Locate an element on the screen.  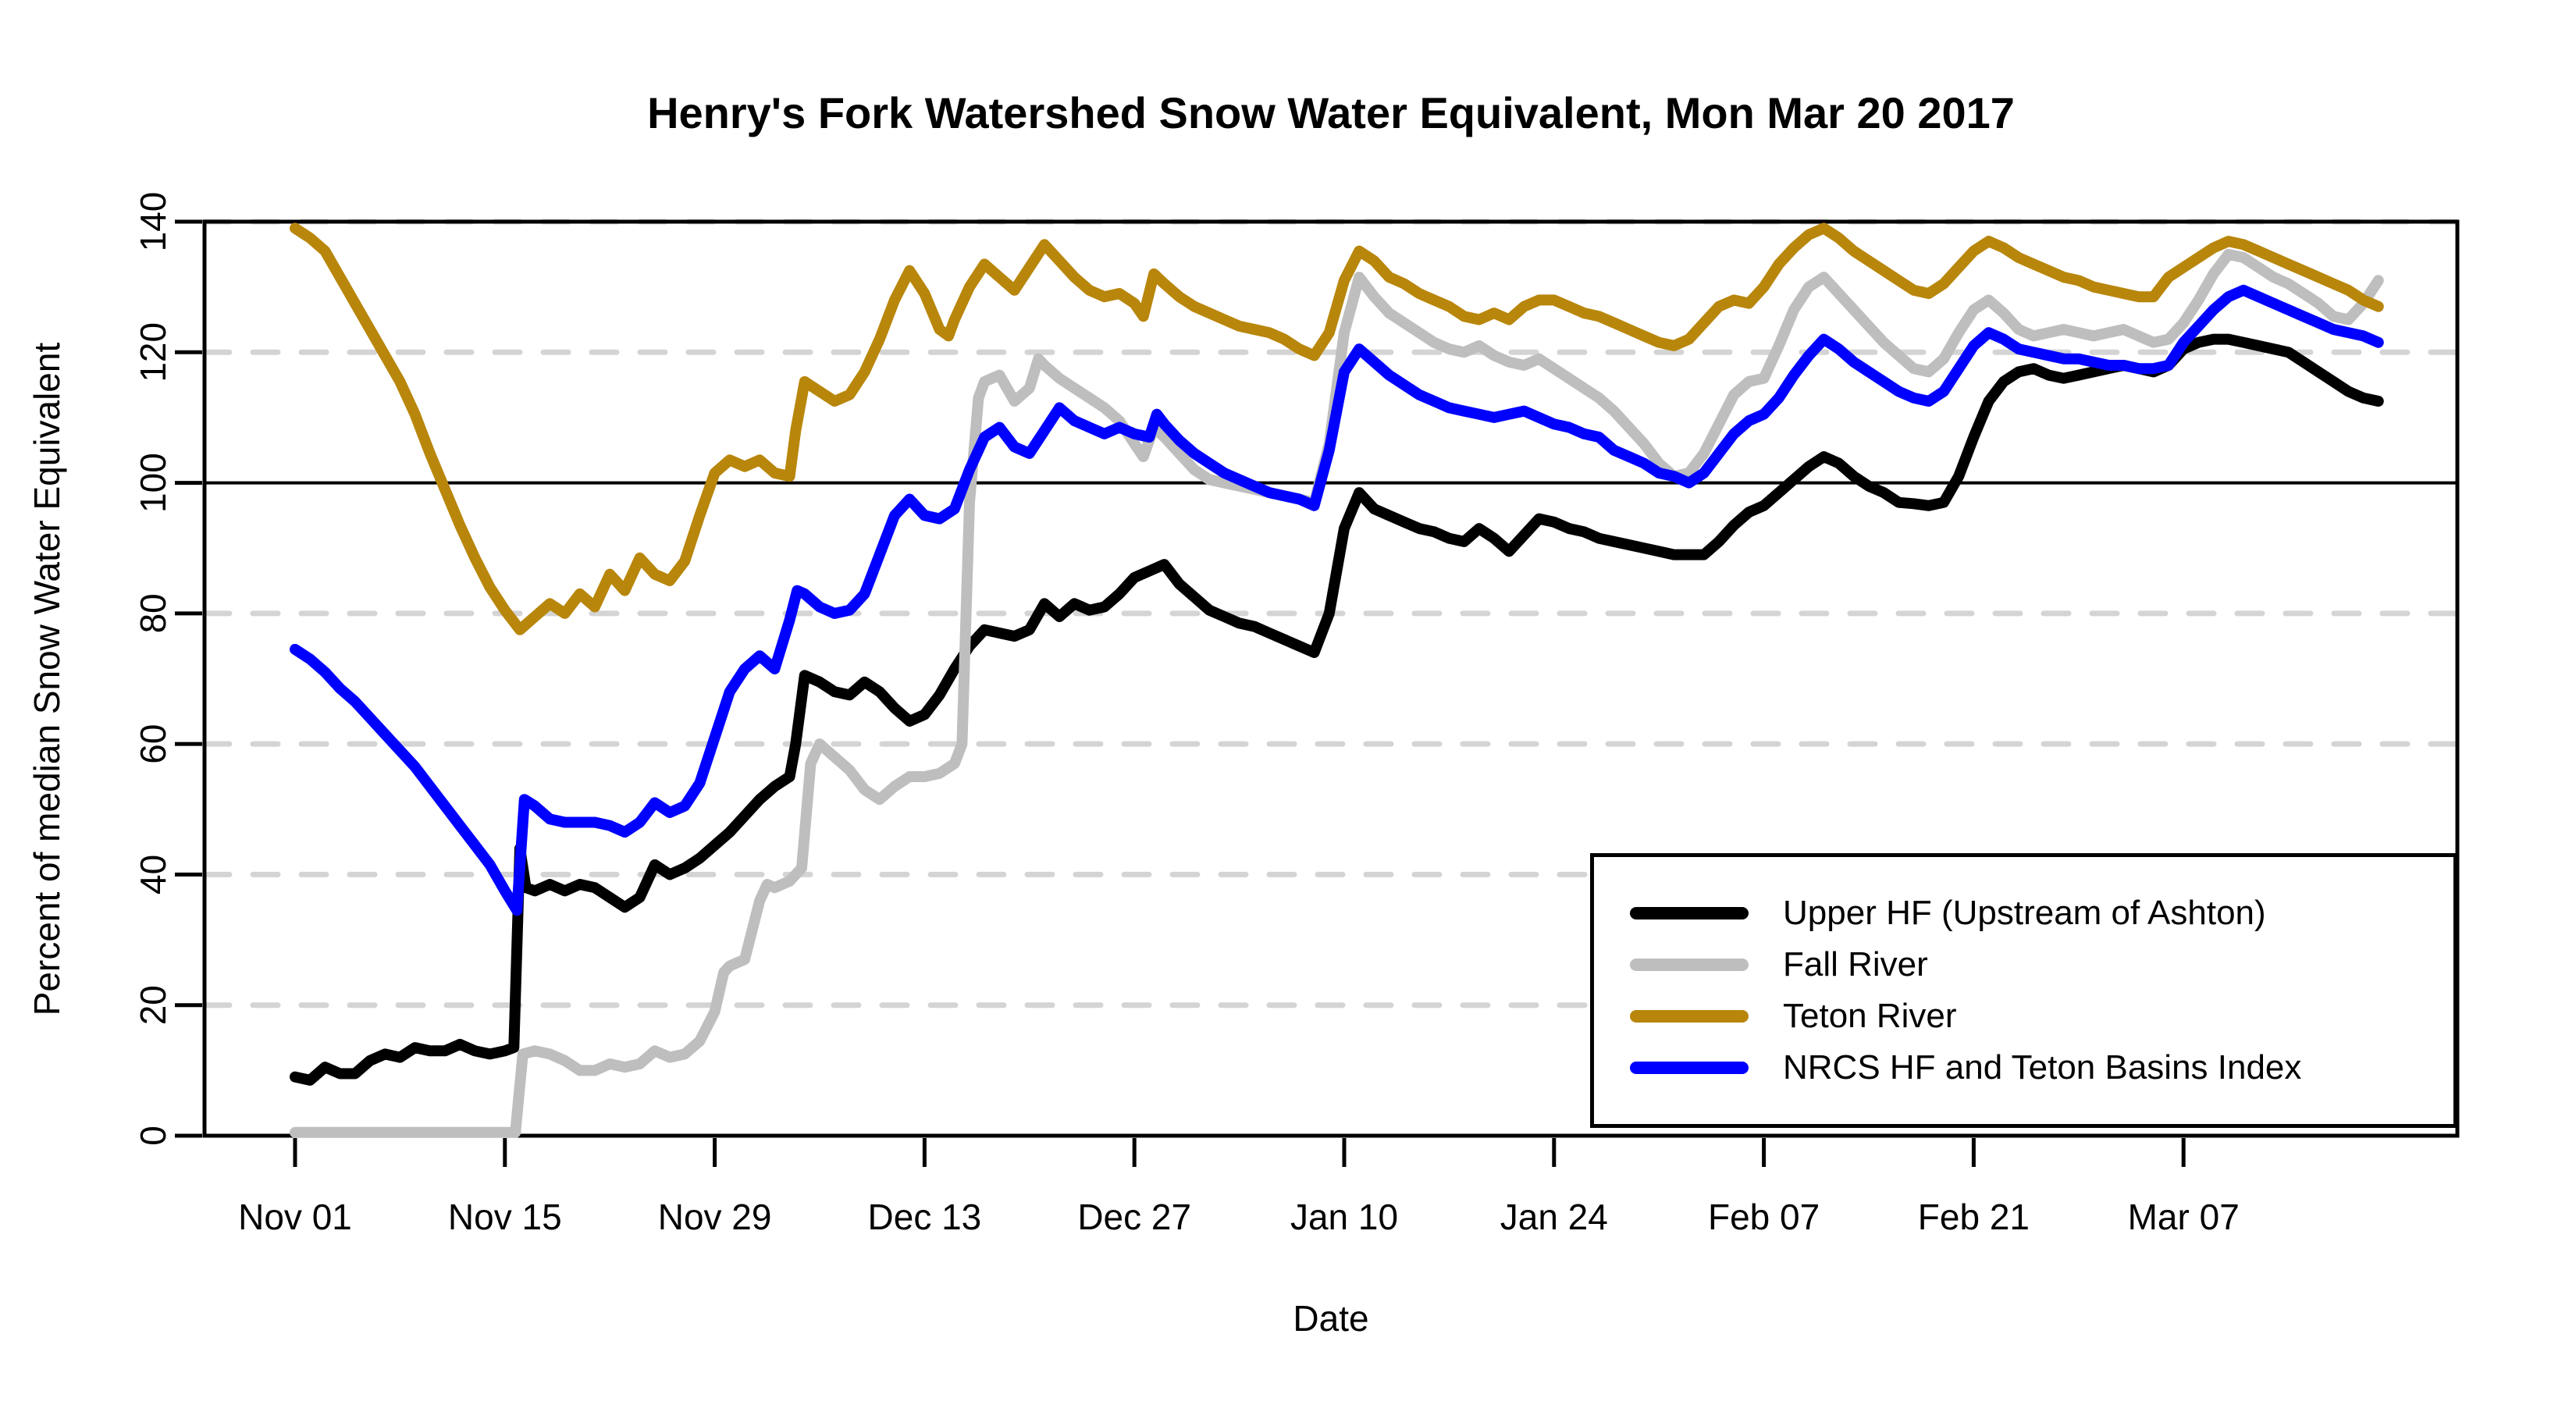
legend-label-upper_hf: Upper HF (Upstream of Ashton) is located at coordinates (2024, 913).